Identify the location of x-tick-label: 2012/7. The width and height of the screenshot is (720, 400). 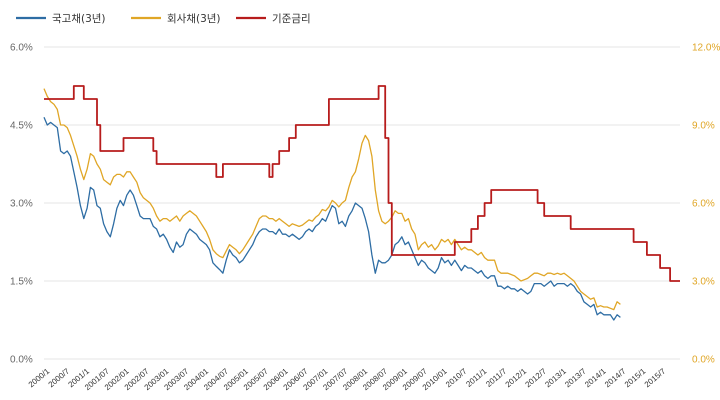
(536, 377).